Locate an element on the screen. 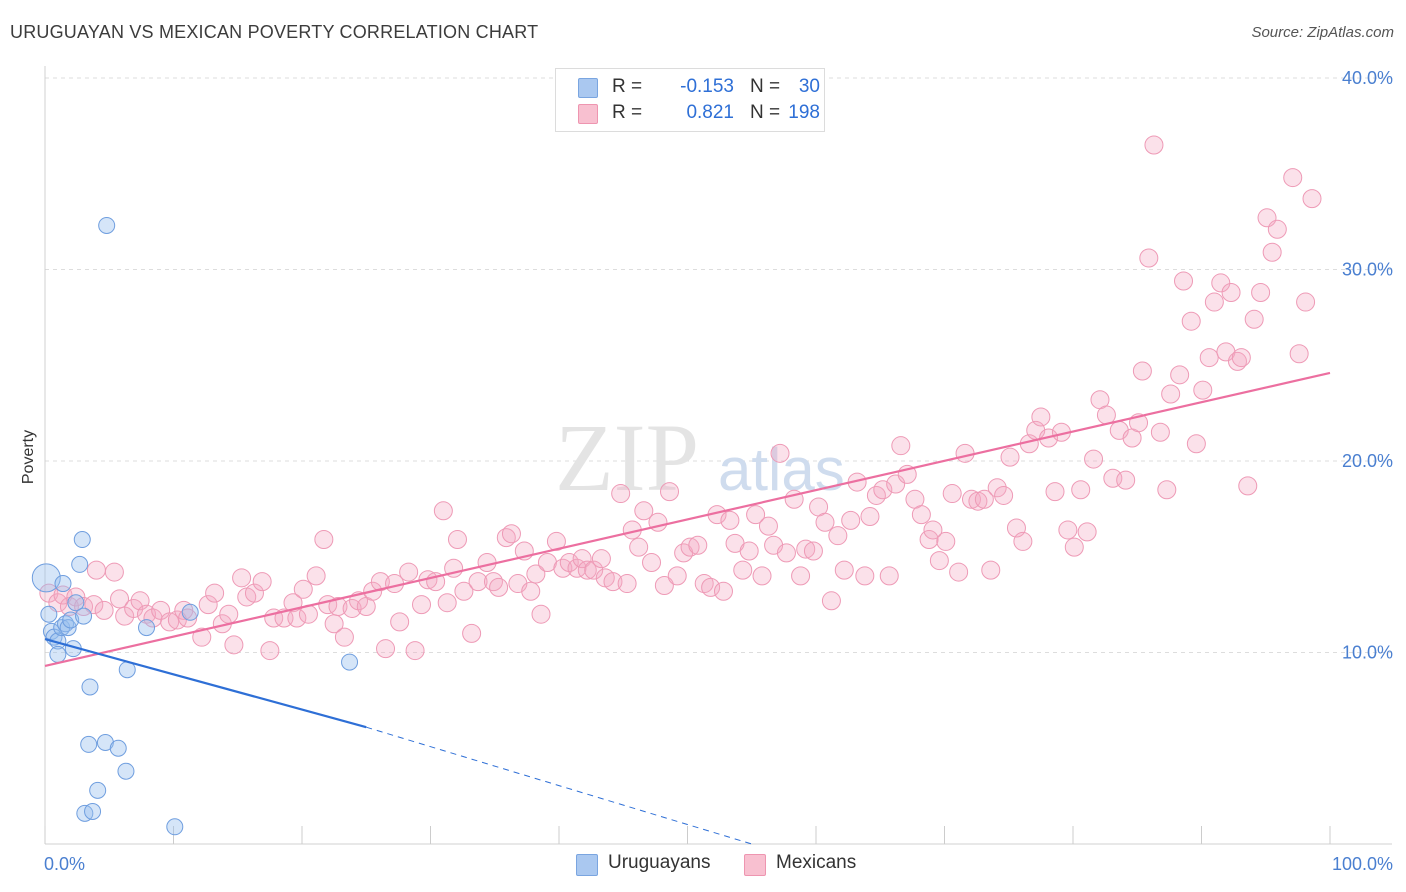  legend-r-label: R = is located at coordinates (627, 86).